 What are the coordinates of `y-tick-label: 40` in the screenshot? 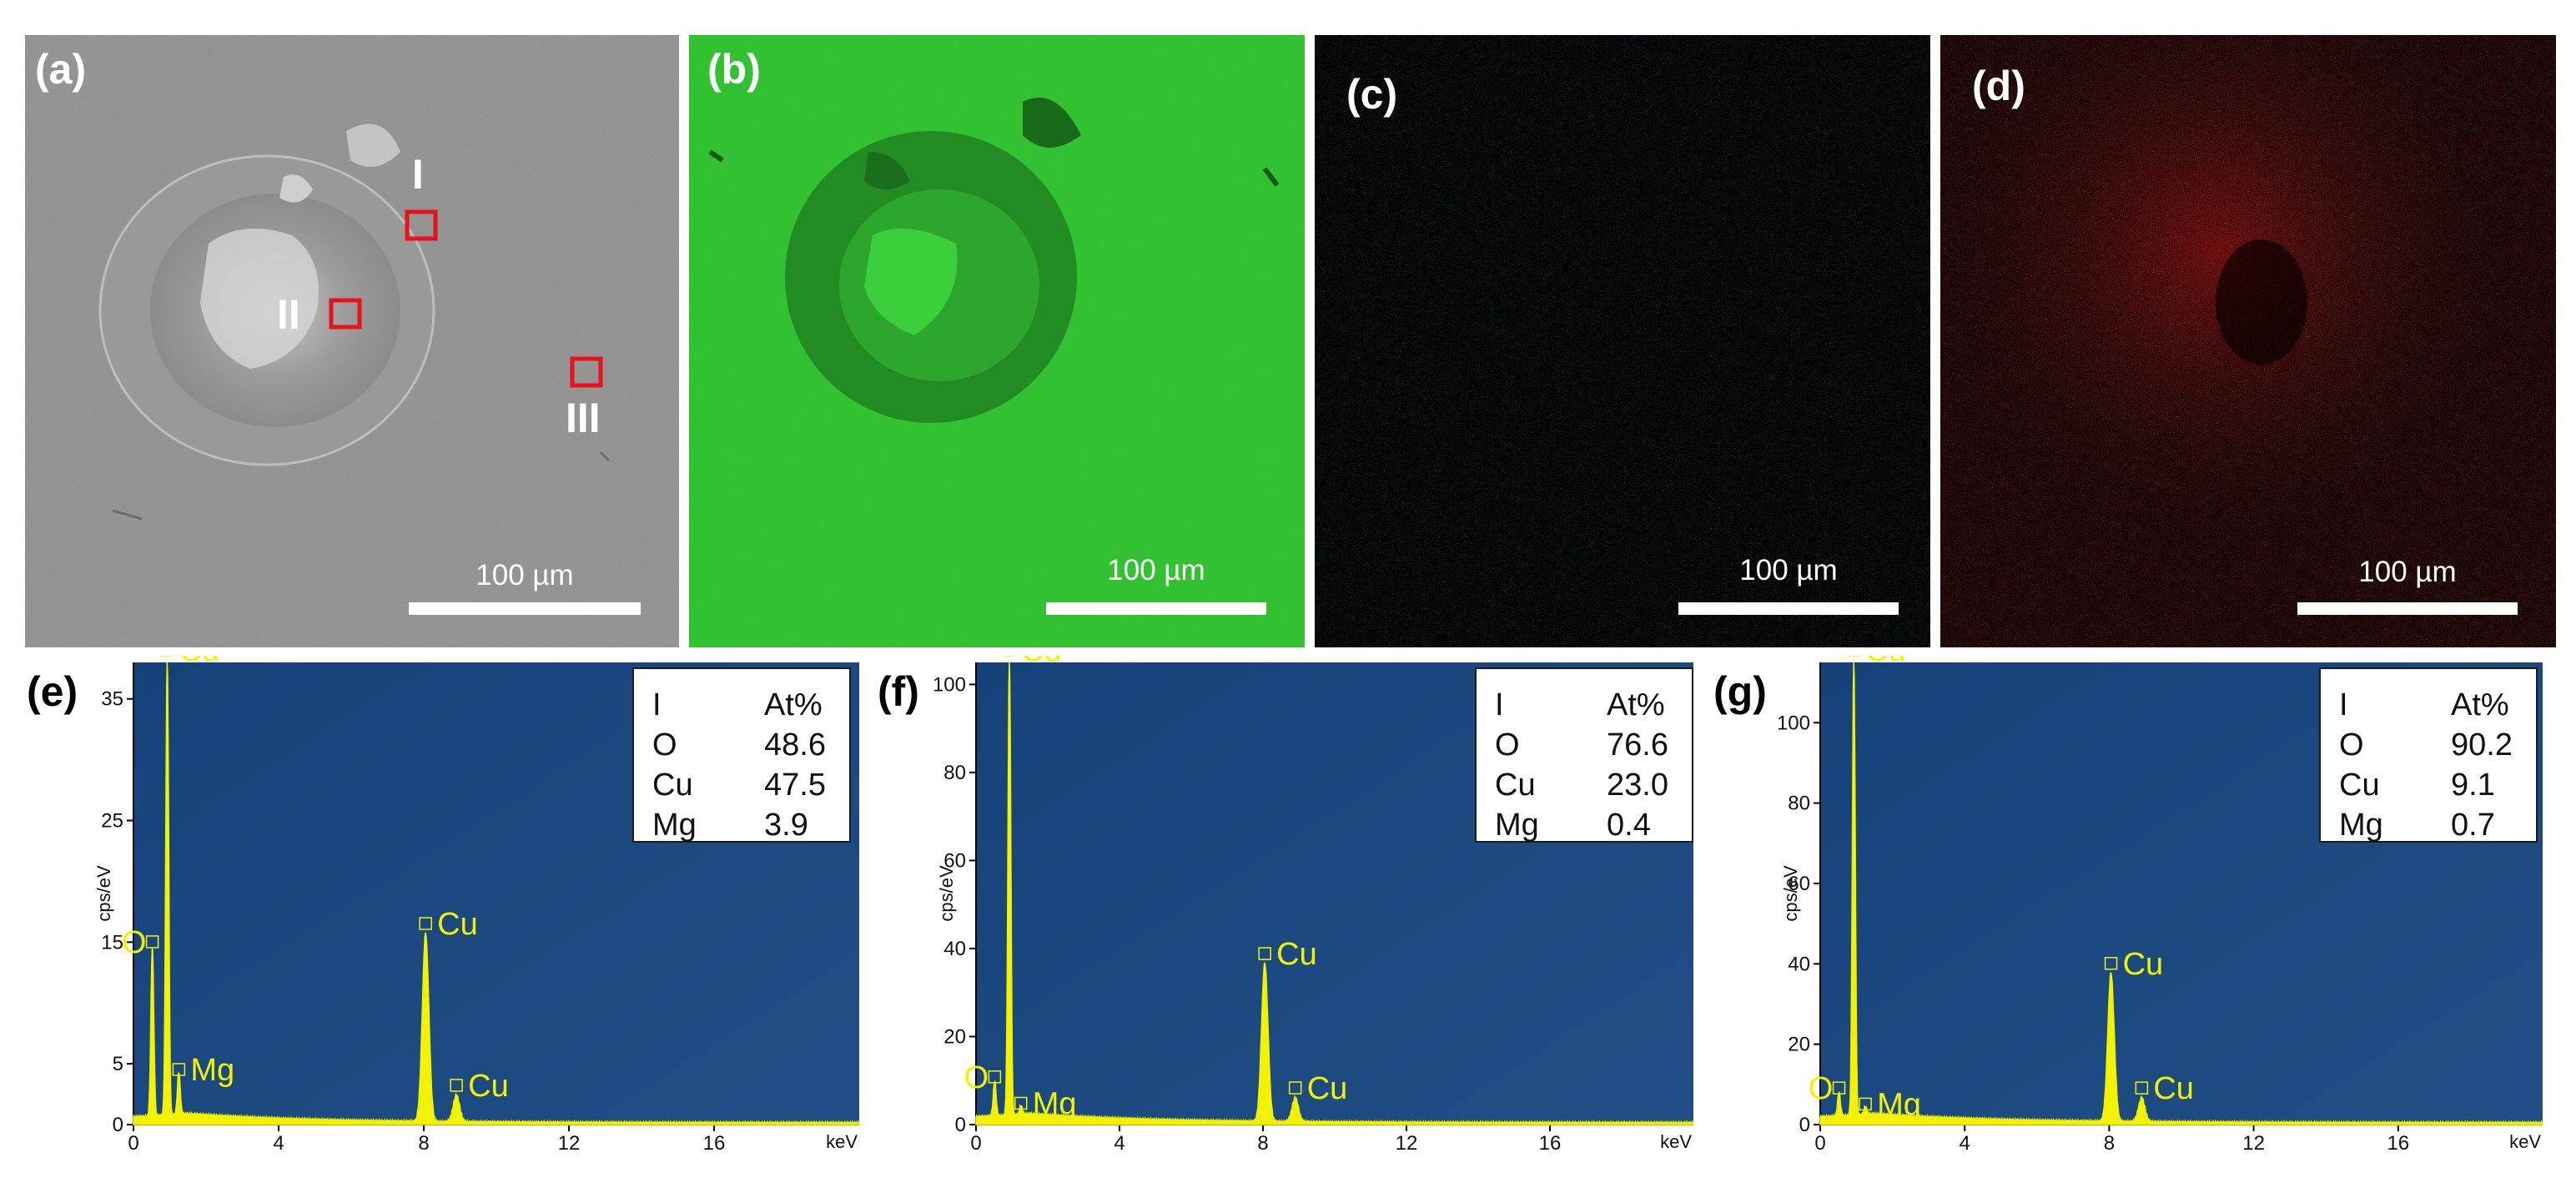 It's located at (1799, 964).